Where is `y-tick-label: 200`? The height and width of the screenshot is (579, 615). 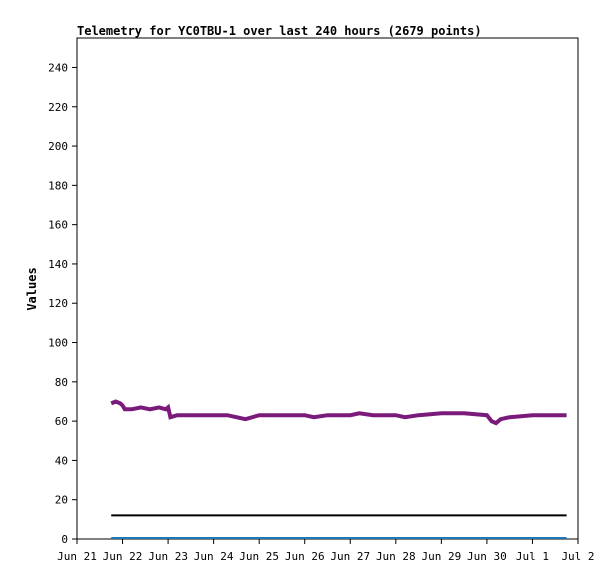
y-tick-label: 200 is located at coordinates (58, 146).